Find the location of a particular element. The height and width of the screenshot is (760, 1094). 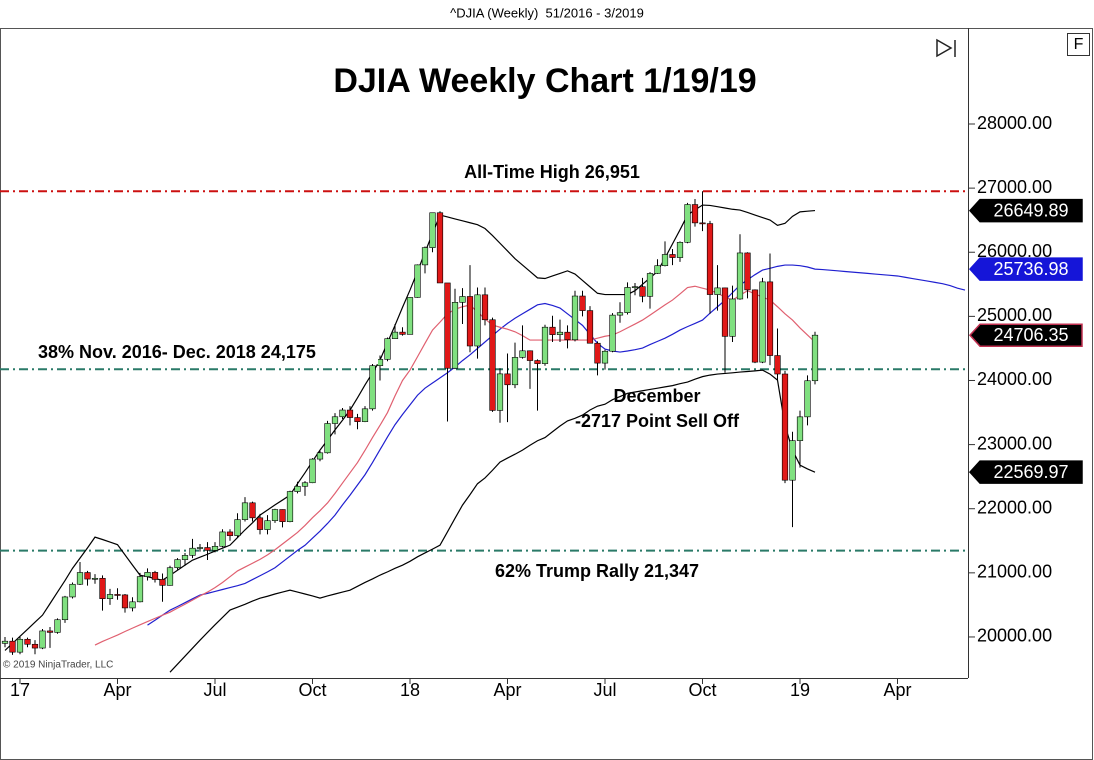

y-tick-label: 21000.00 is located at coordinates (1014, 572).